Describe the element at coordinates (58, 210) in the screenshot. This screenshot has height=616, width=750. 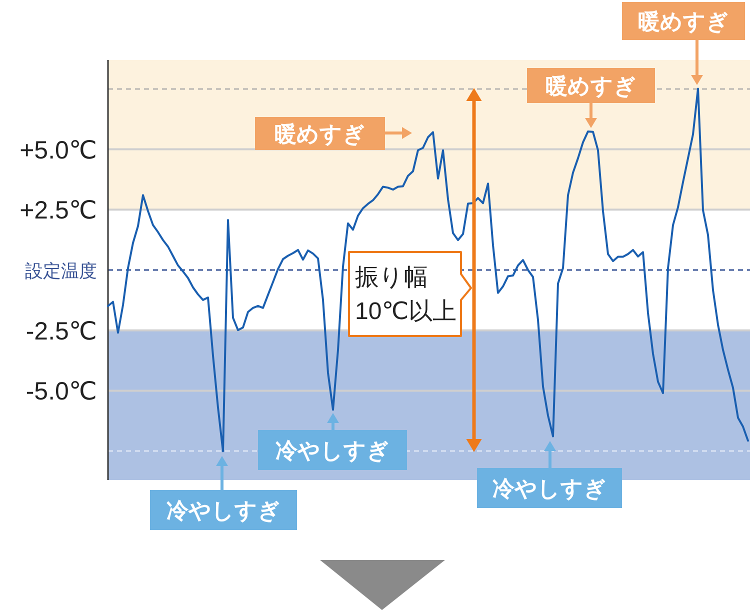
I see `y-tick-label: +2.5℃` at that location.